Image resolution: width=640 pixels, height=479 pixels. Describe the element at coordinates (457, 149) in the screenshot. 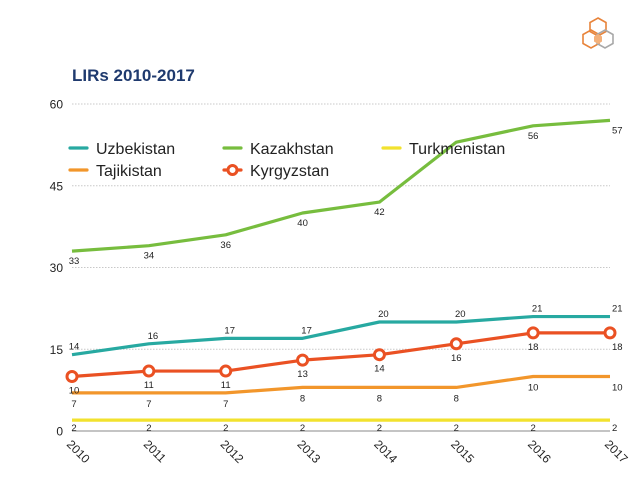

I see `legend-label: Turkmenistan` at that location.